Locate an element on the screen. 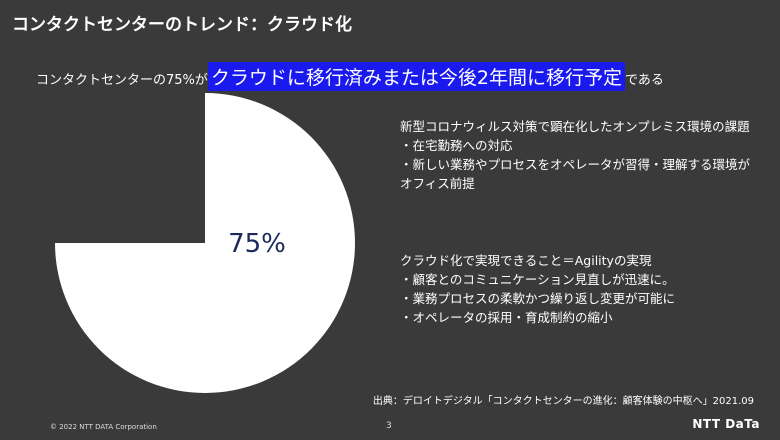 The height and width of the screenshot is (440, 780). headline-pre: コンタクトセンターの75%が is located at coordinates (122, 80).